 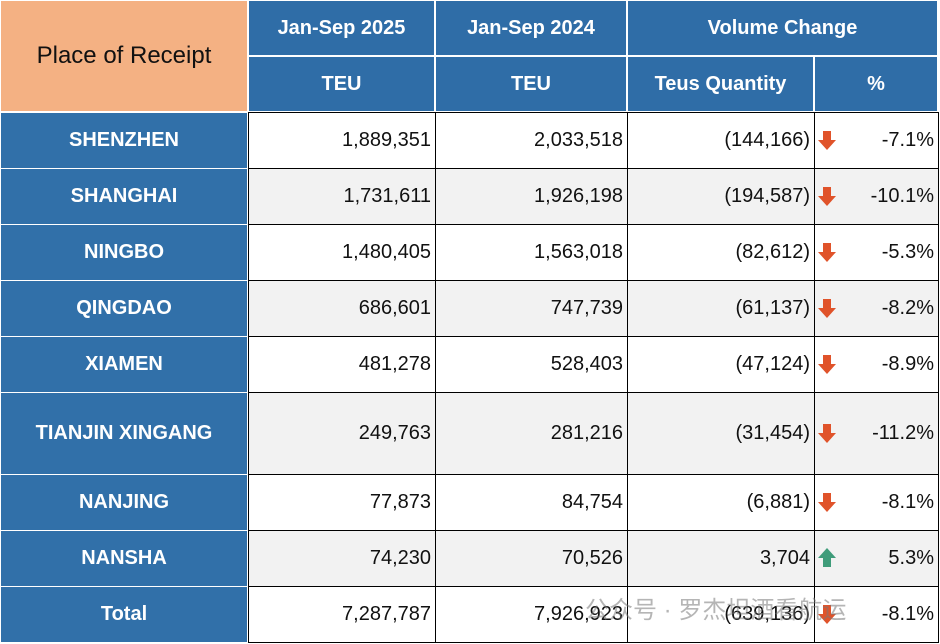 What do you see at coordinates (341, 28) in the screenshot?
I see `header-cell: Jan-Sep 2025` at bounding box center [341, 28].